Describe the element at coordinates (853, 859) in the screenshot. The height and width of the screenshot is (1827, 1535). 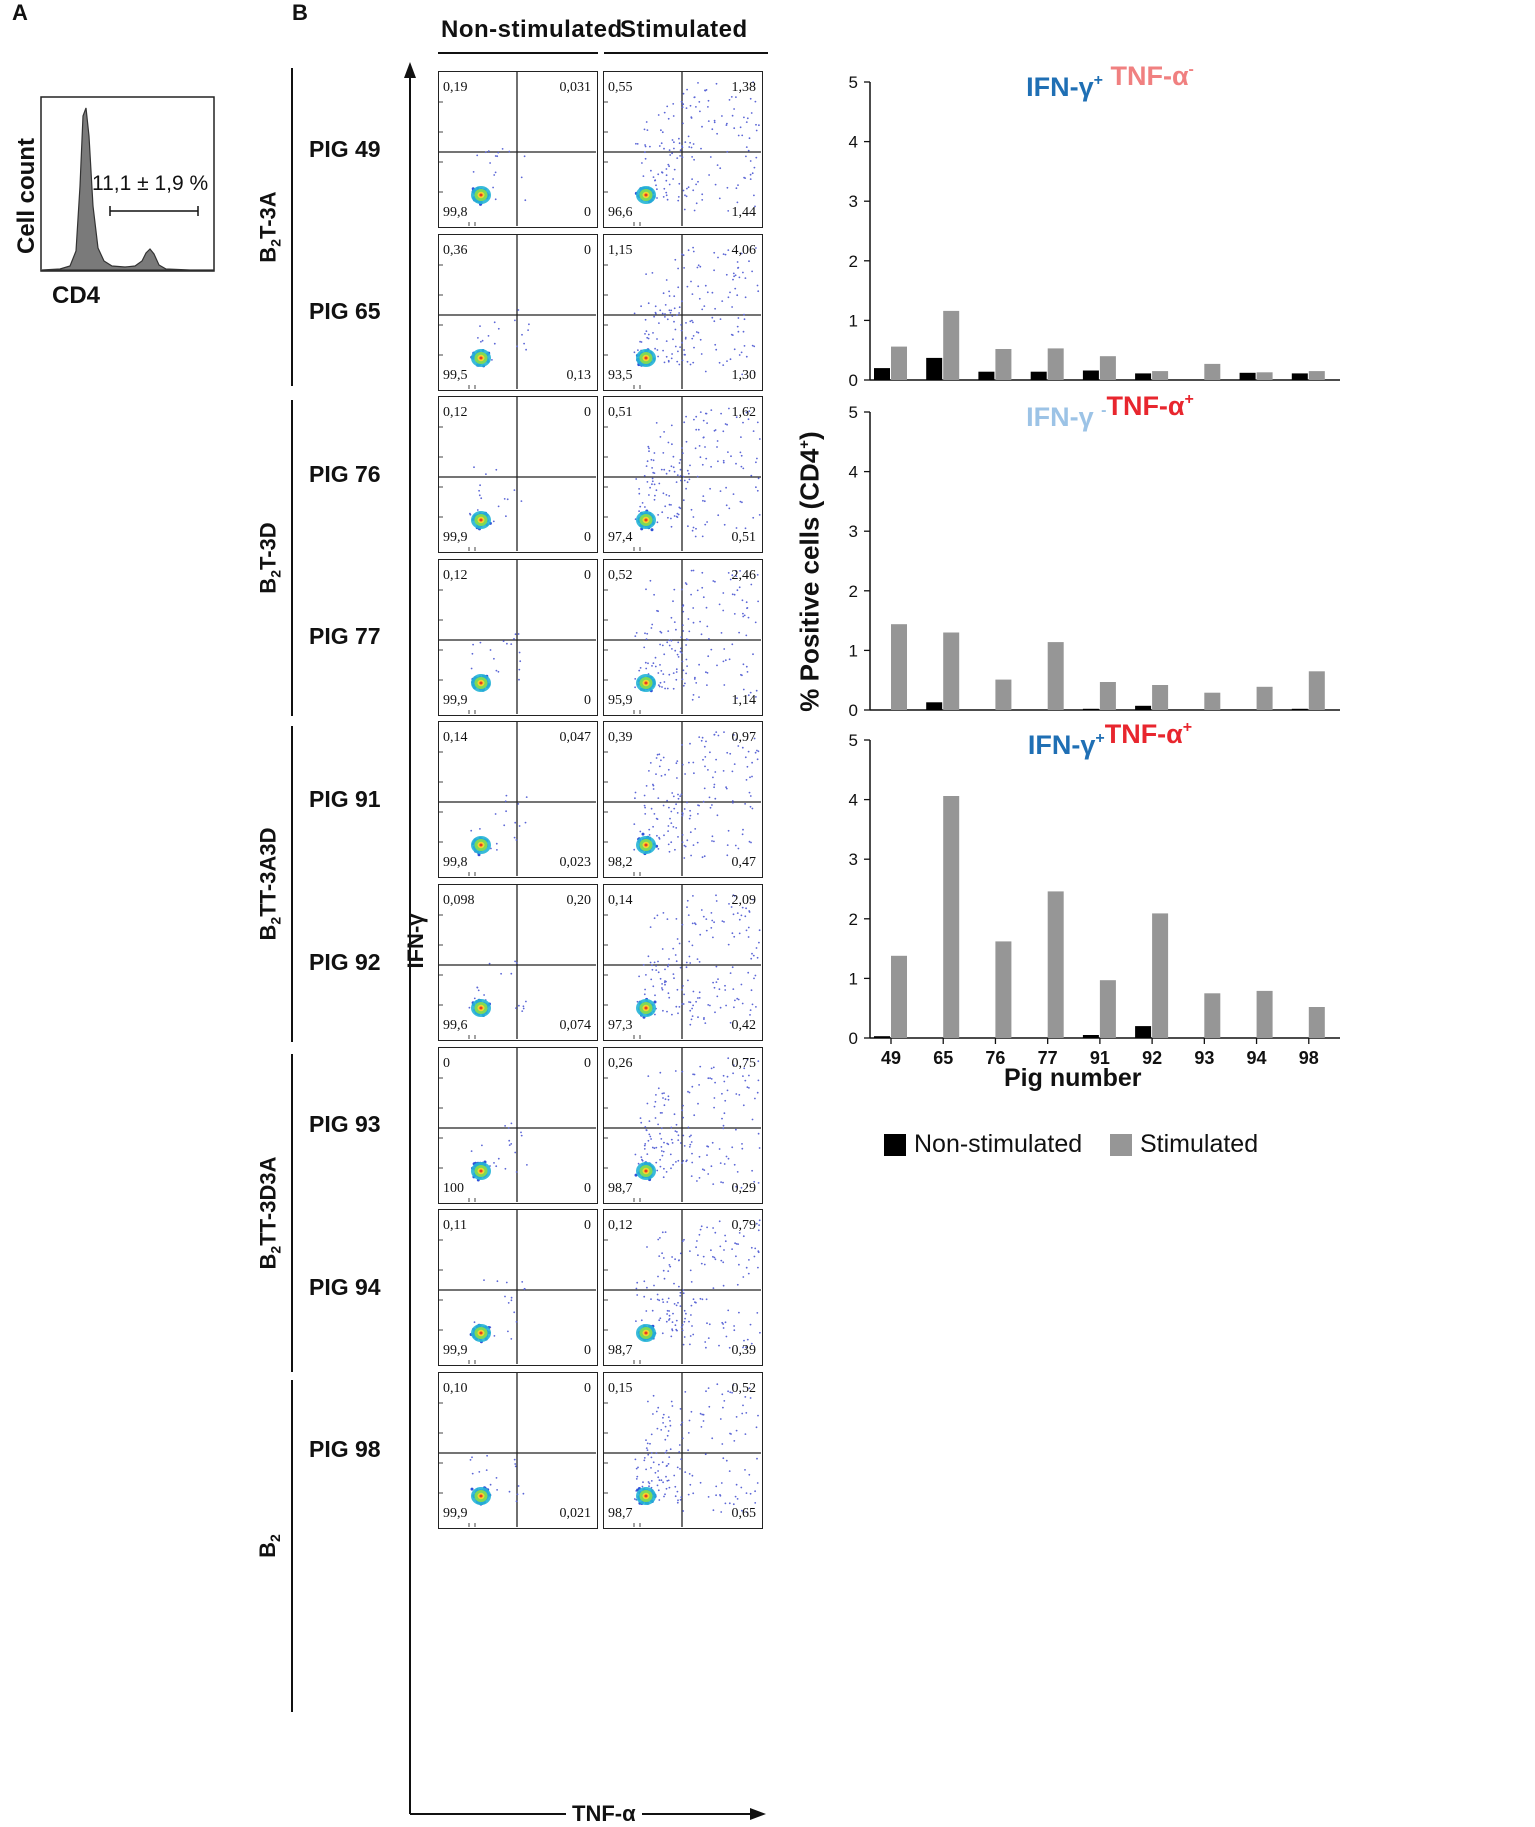
I see `chart-y-tick-label: 3` at that location.